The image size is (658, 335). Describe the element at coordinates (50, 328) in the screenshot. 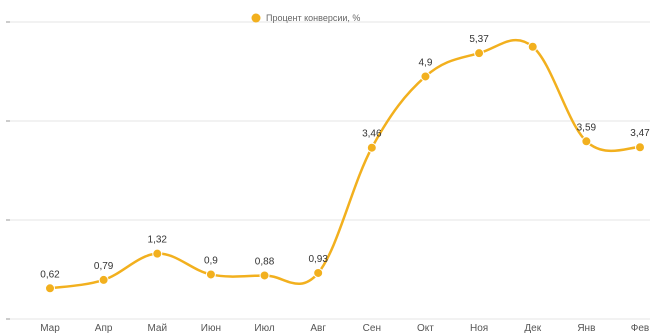

I see `x-tick-label: Мар` at that location.